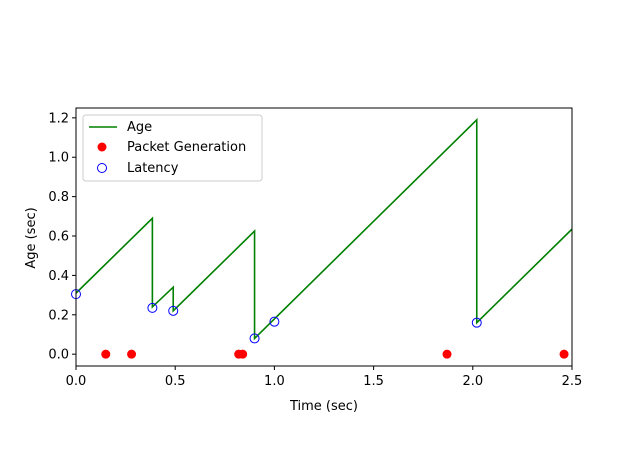 The image size is (626, 466). I want to click on legend-latency-swatch, so click(102, 168).